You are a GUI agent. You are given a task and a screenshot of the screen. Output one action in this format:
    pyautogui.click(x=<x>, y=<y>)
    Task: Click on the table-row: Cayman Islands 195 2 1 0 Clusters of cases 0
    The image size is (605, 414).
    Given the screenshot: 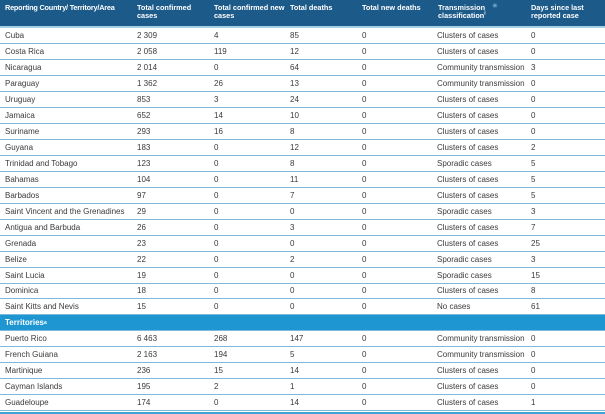 What is the action you would take?
    pyautogui.click(x=302, y=387)
    